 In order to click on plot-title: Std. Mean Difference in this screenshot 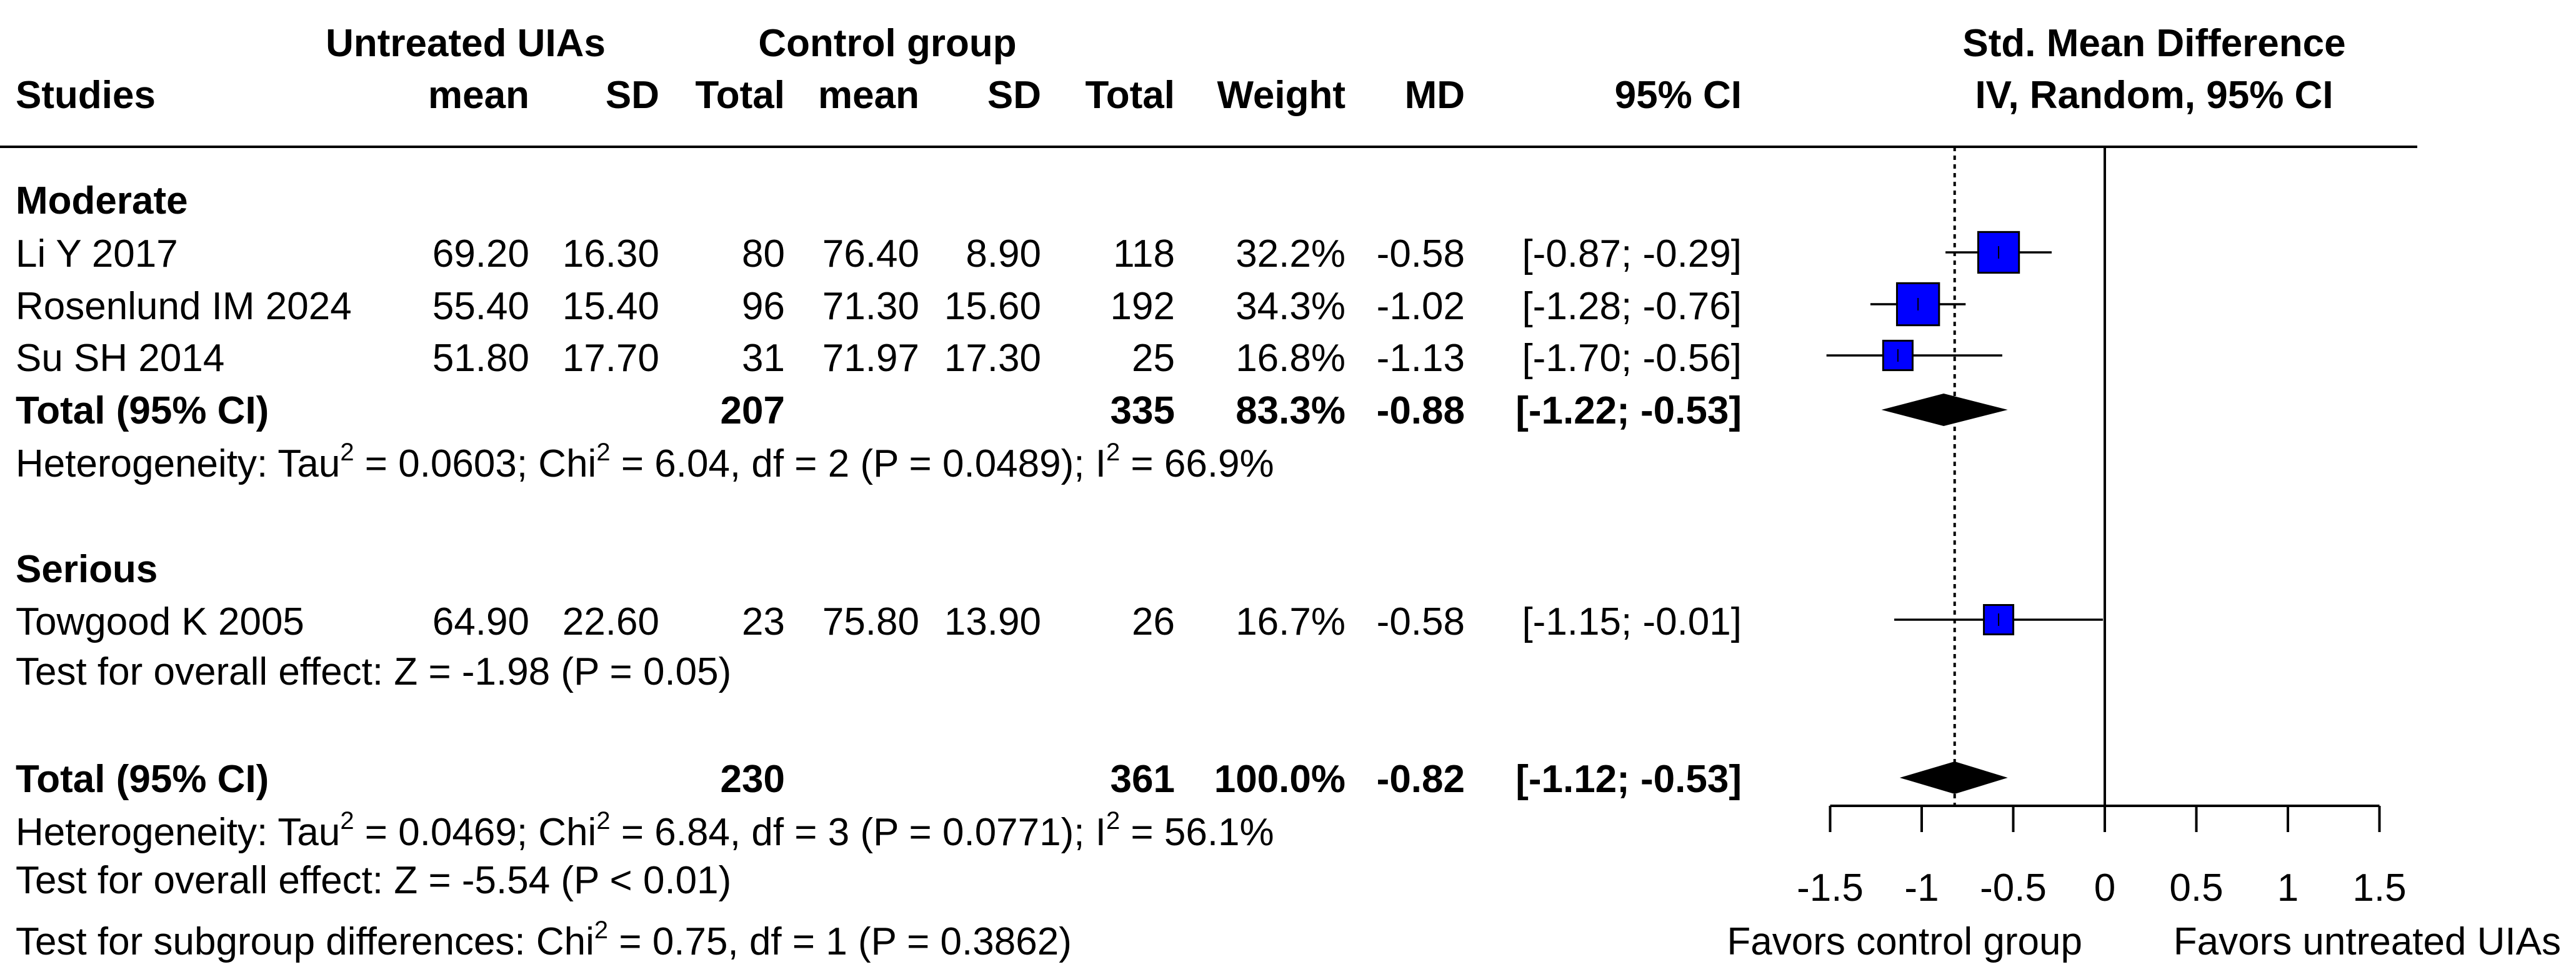, I will do `click(2153, 43)`.